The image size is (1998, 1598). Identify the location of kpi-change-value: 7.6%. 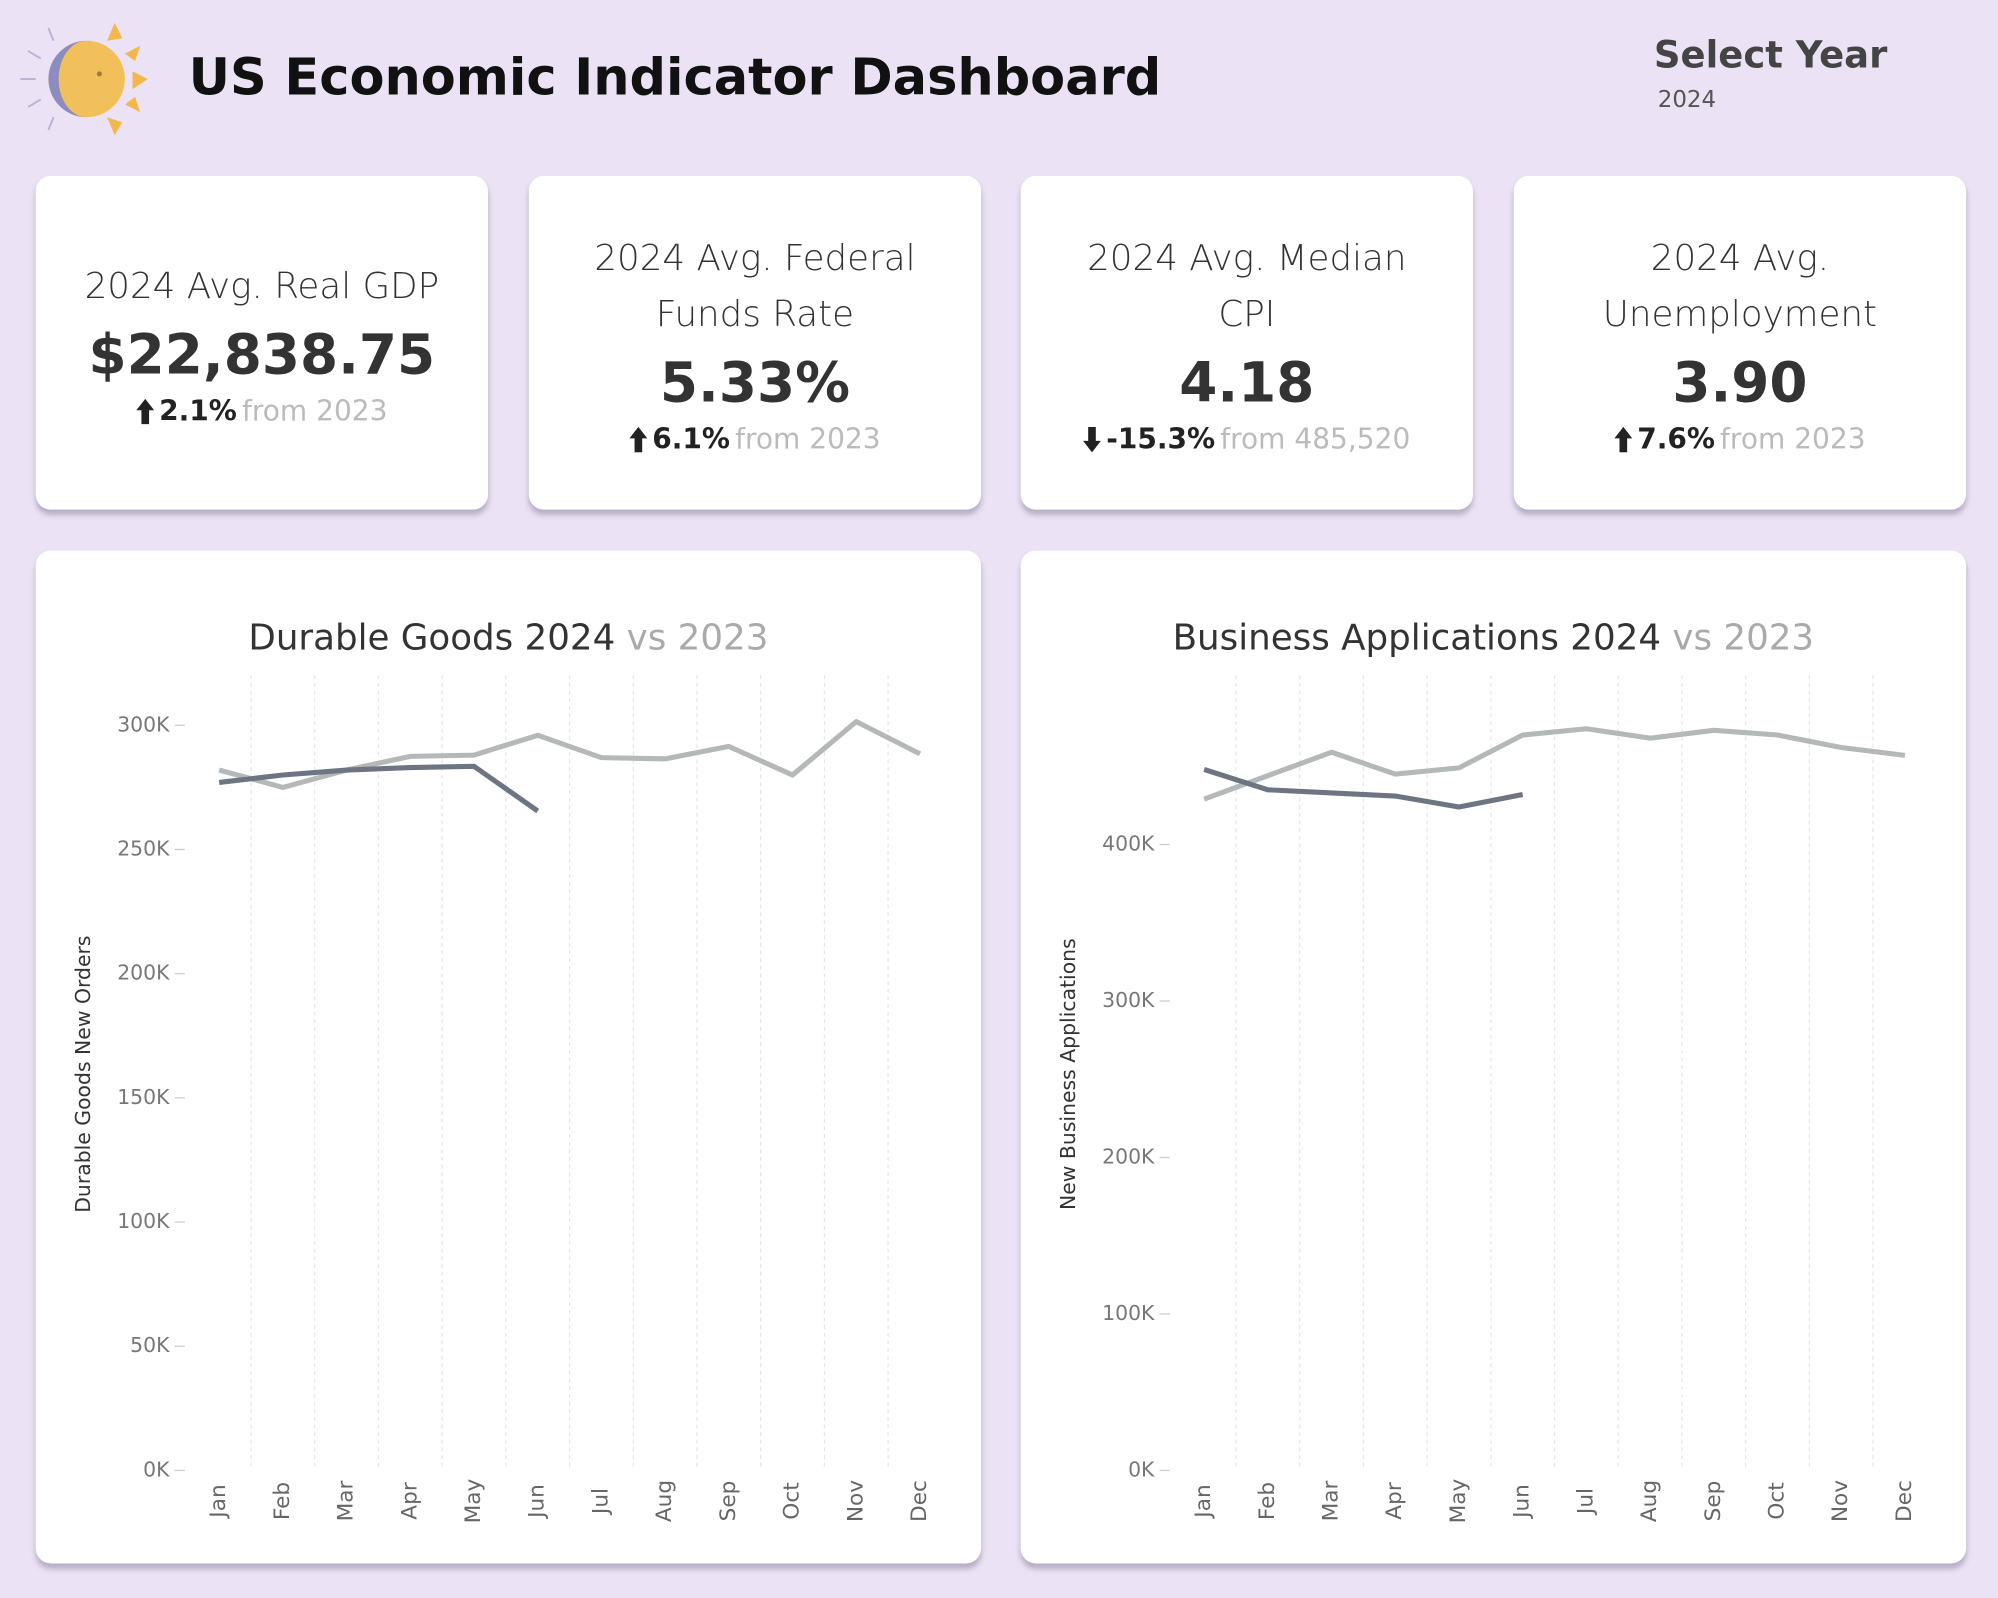
(1676, 439).